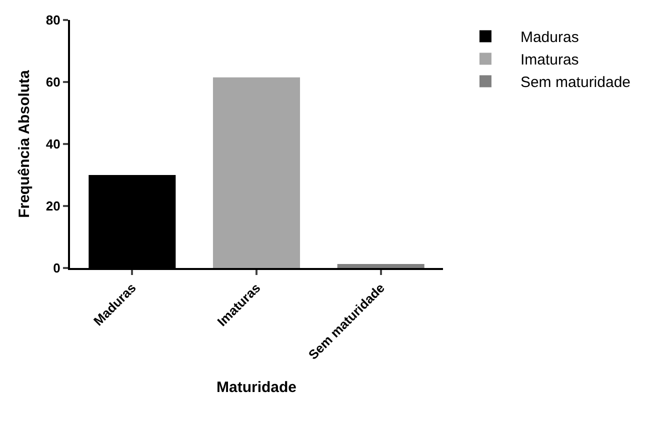 The image size is (668, 423). Describe the element at coordinates (549, 37) in the screenshot. I see `legend-label: Maduras` at that location.